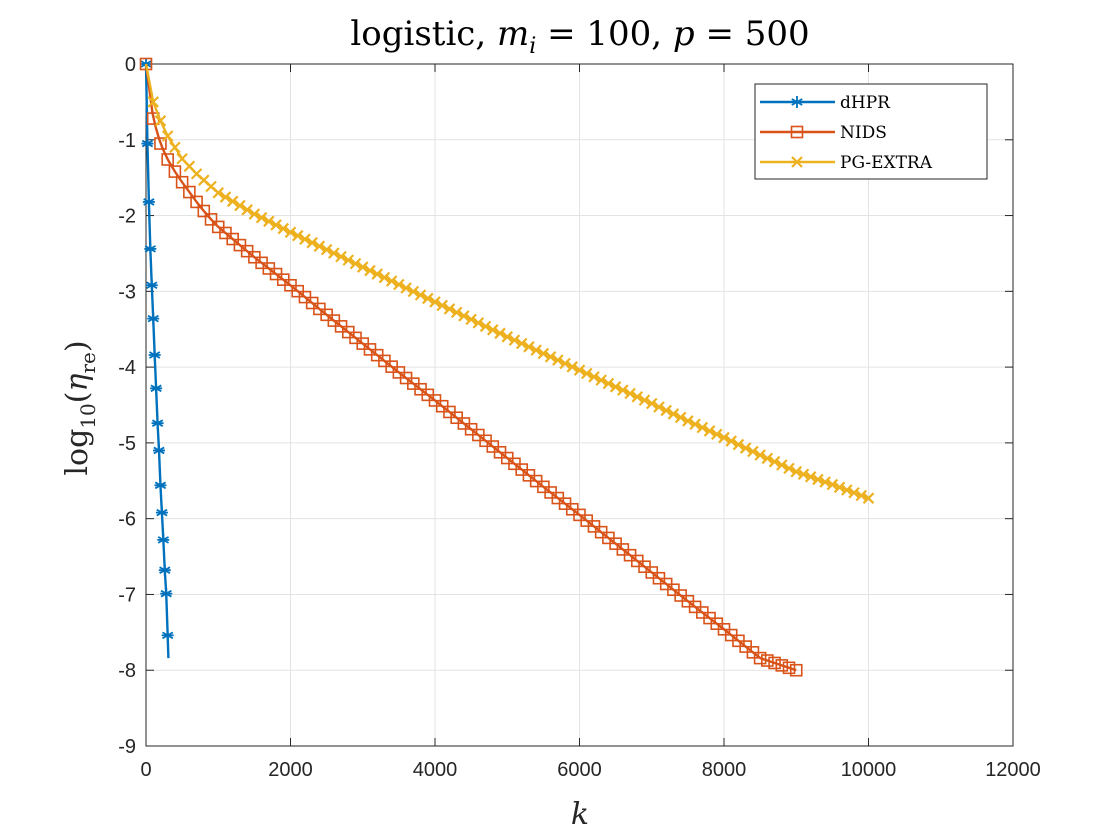  What do you see at coordinates (752, 34) in the screenshot?
I see `title-text-3: = 500` at bounding box center [752, 34].